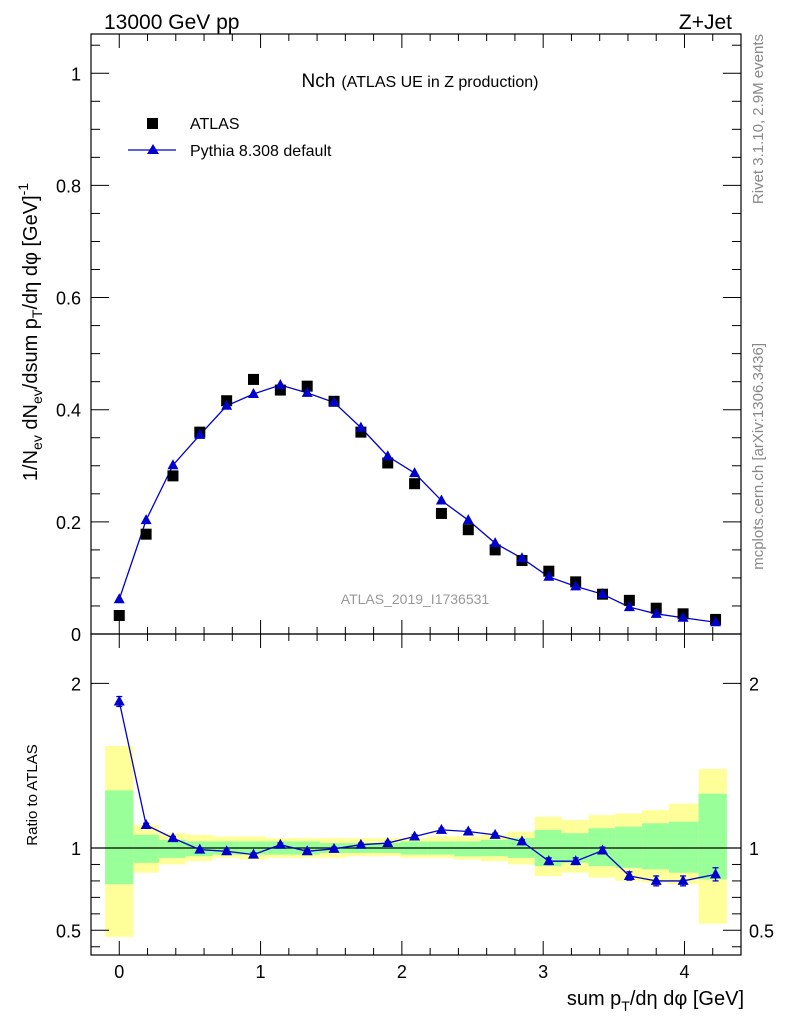  Describe the element at coordinates (319, 81) in the screenshot. I see `plot-title-main: Nch` at that location.